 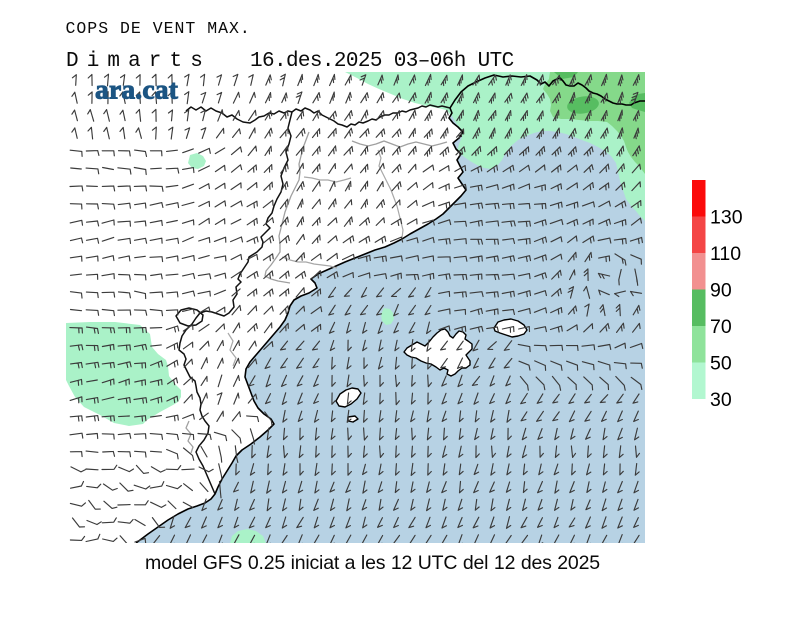 What do you see at coordinates (721, 364) in the screenshot?
I see `svg-text: 50` at bounding box center [721, 364].